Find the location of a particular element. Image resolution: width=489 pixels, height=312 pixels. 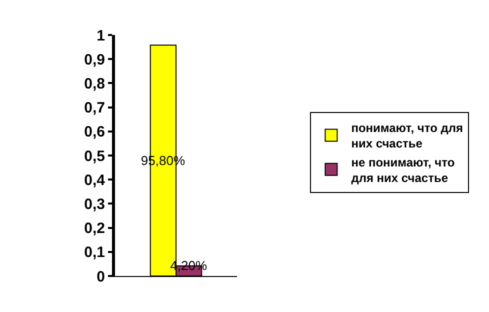

data-label: 4,20% is located at coordinates (189, 265).